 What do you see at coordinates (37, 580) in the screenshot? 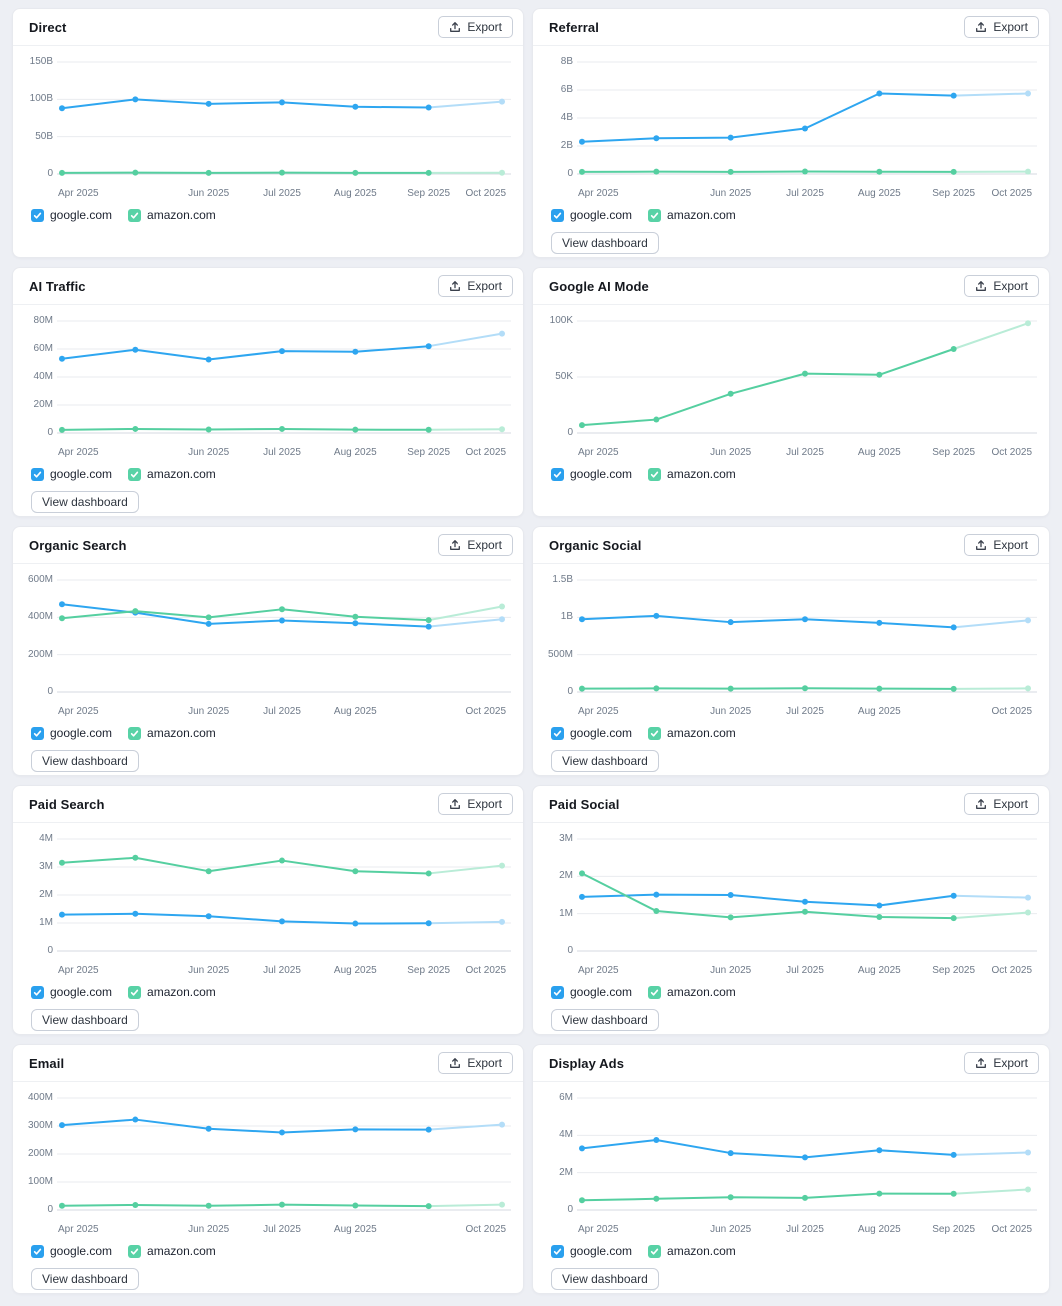
I see `y-axis-tick: 600M` at bounding box center [37, 580].